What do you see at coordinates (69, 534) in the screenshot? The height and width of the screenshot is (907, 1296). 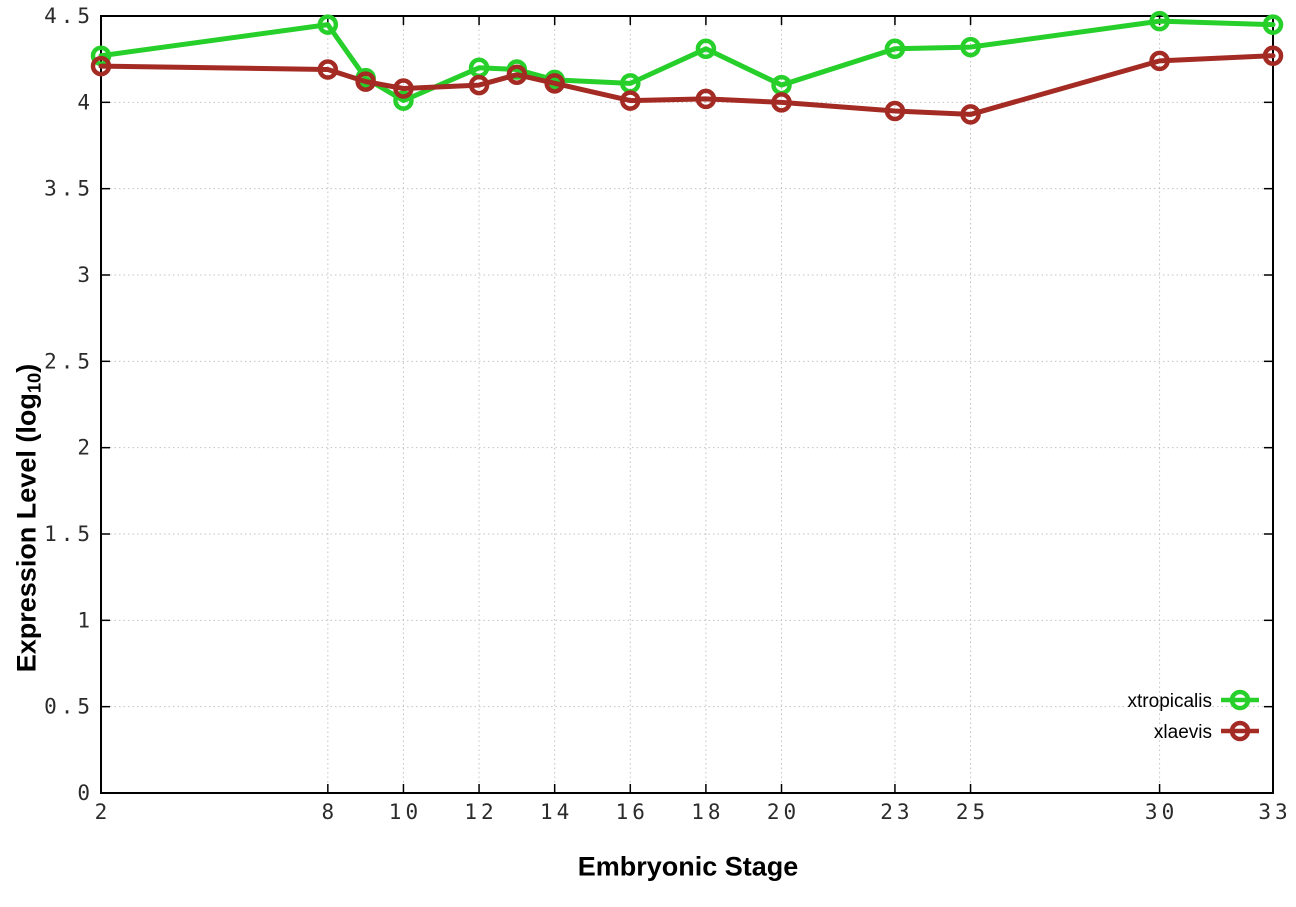 I see `y-tick-label: 1.5` at bounding box center [69, 534].